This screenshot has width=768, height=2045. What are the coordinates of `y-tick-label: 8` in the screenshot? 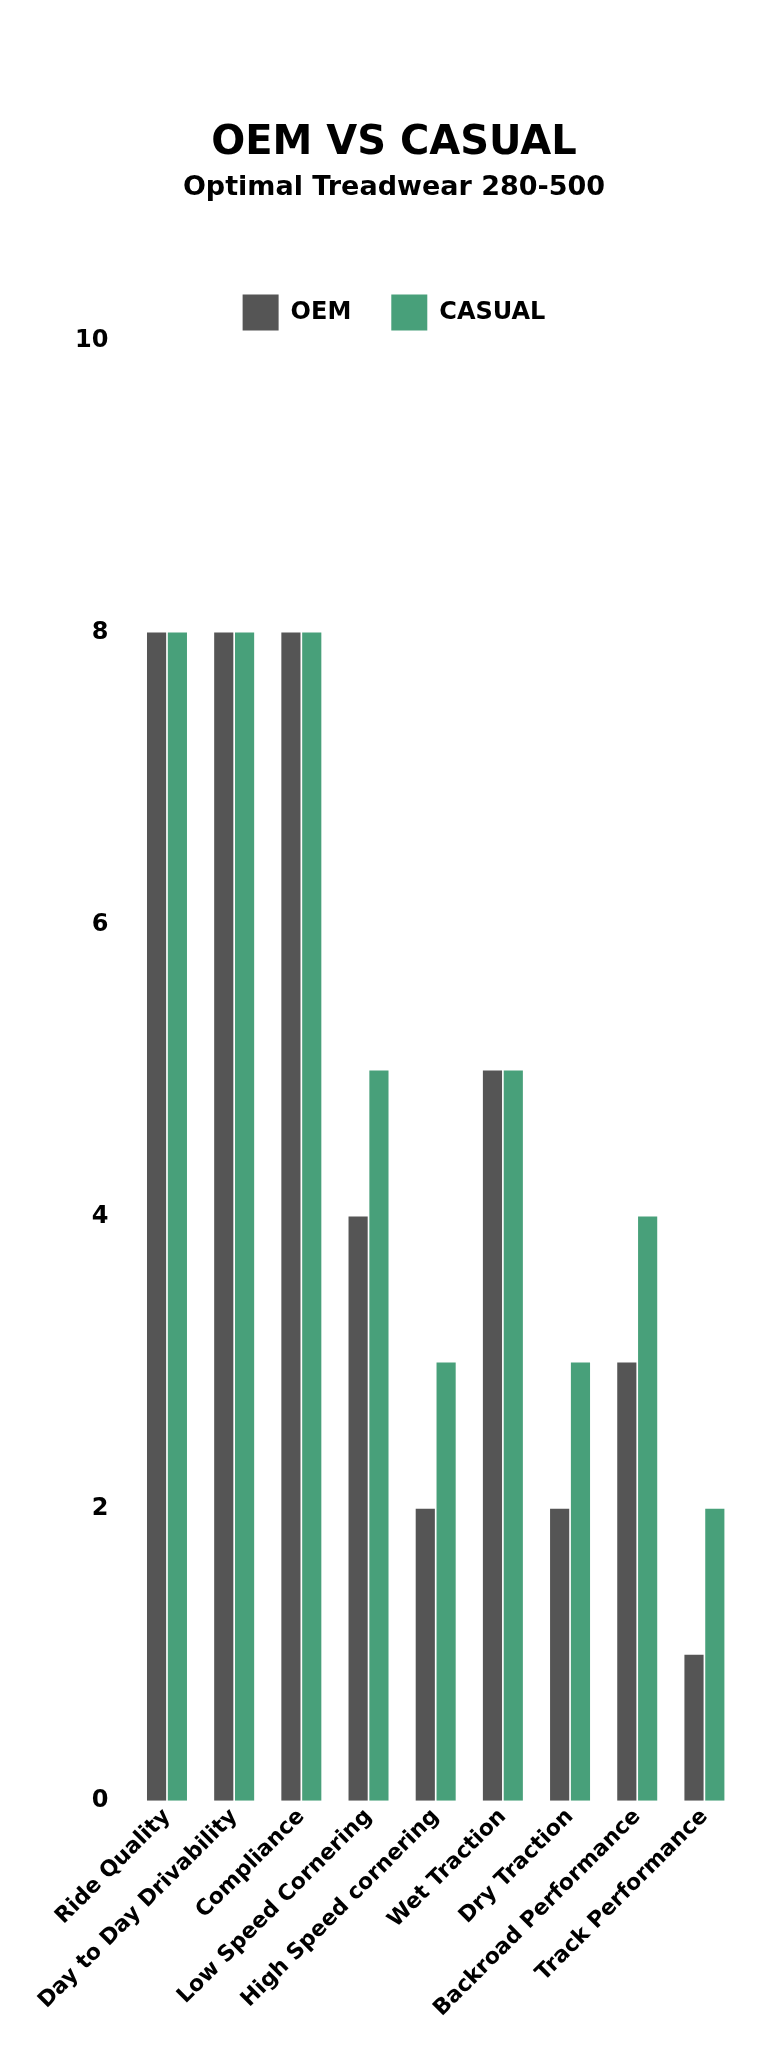 It's located at (100, 630).